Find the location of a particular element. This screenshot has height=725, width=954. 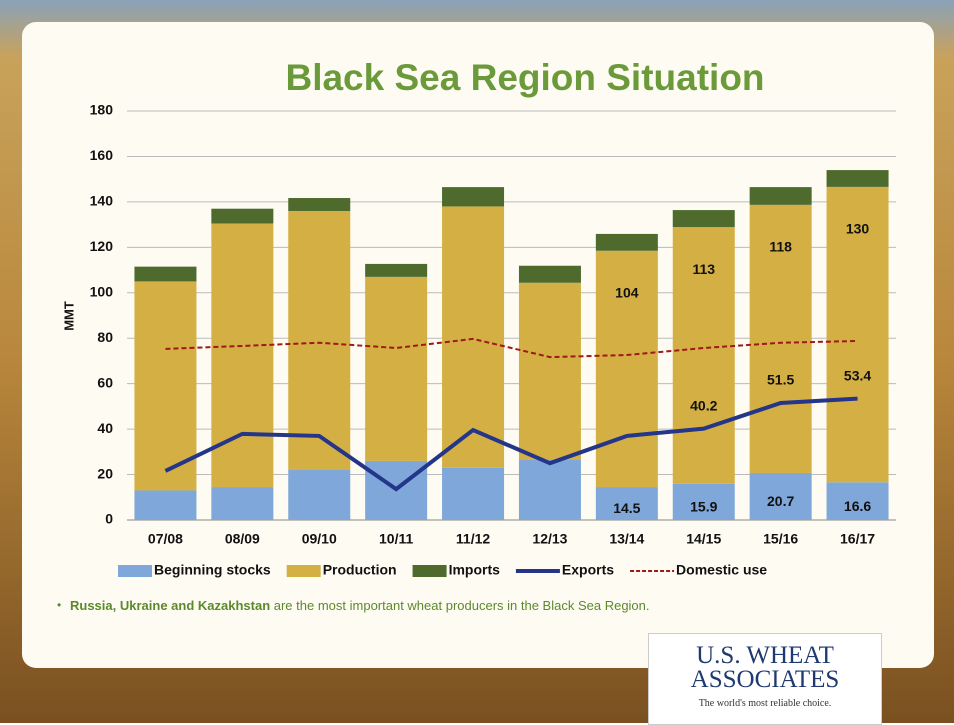

data-label: 20.7 is located at coordinates (780, 501).